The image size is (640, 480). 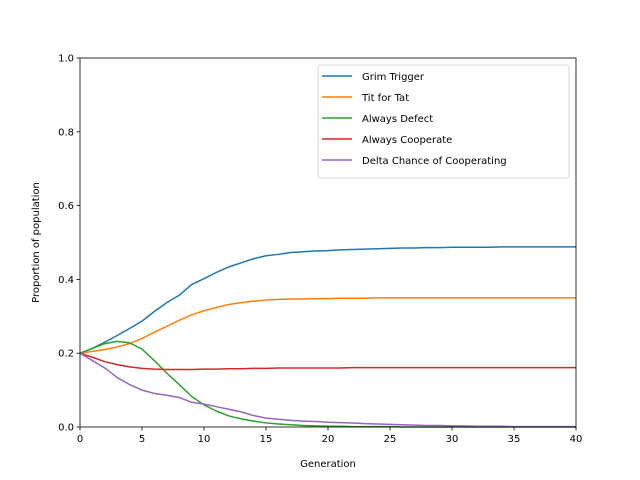 I want to click on x-tick-label: 30, so click(x=452, y=439).